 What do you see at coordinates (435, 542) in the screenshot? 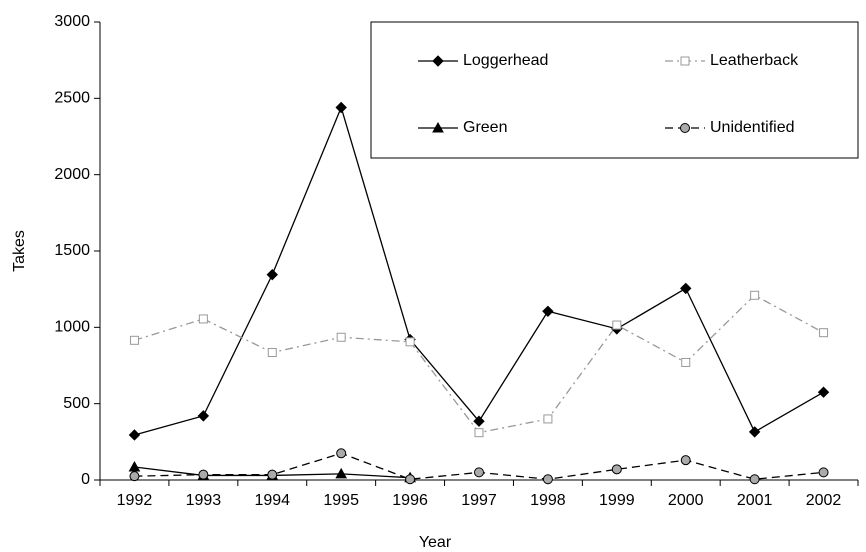
I see `x-axis-label: Year` at bounding box center [435, 542].